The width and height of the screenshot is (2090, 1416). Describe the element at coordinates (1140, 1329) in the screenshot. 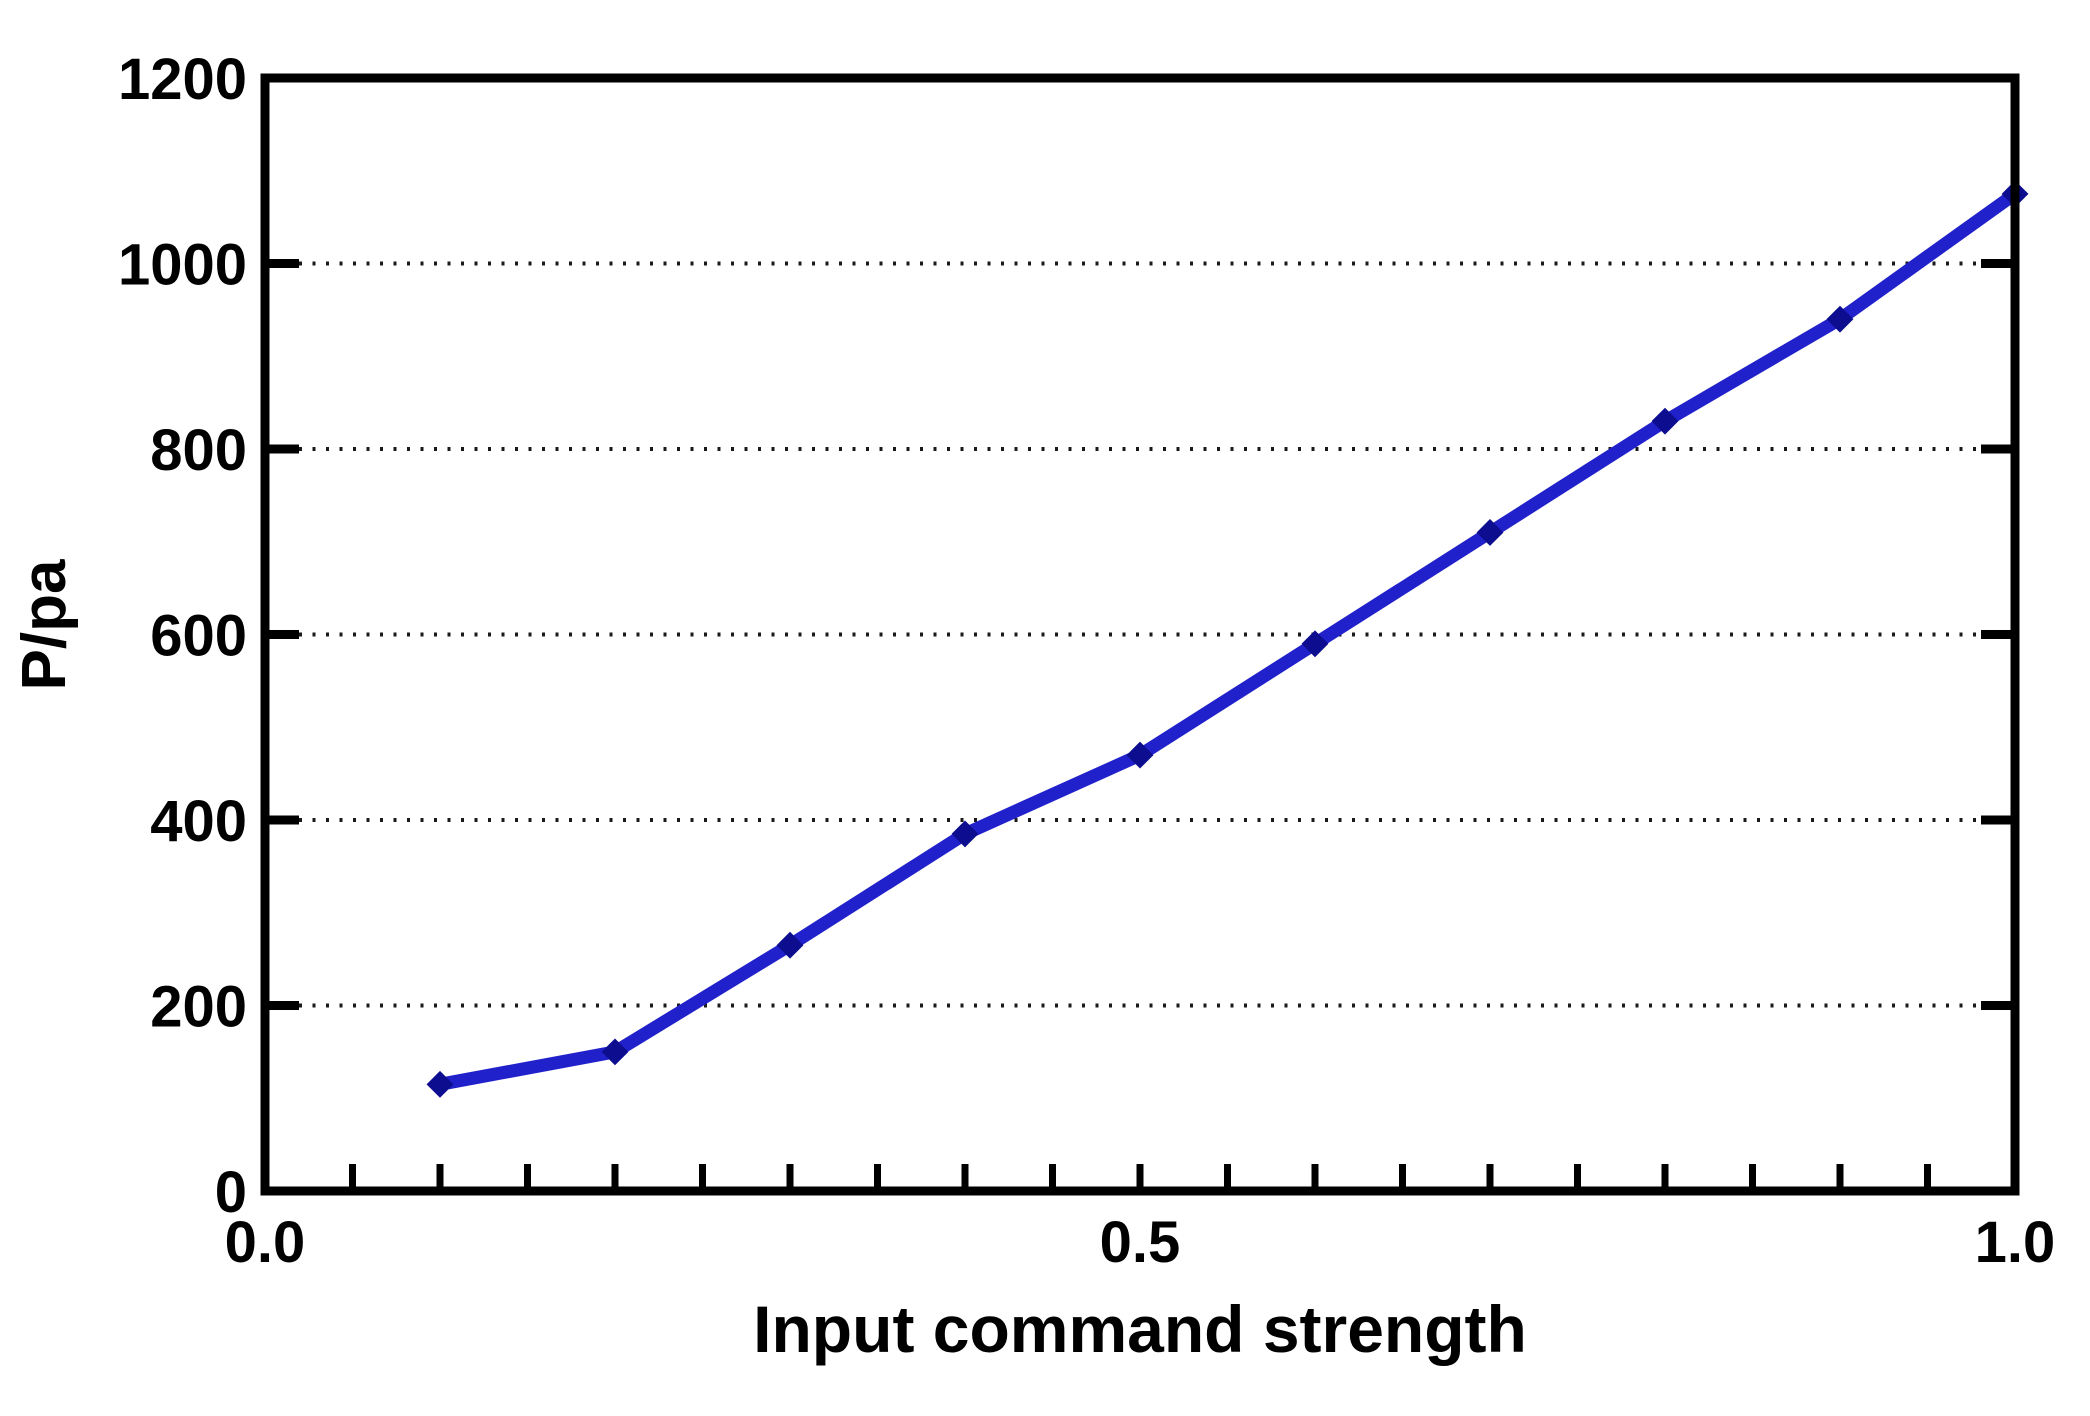

I see `x-axis-title: Input command strength` at that location.